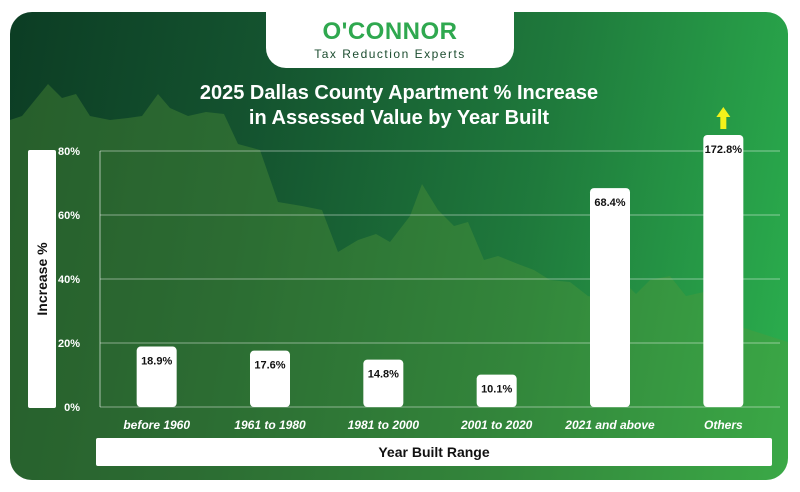 This screenshot has height=492, width=800. I want to click on x-tick-label: 1961 to 1980, so click(270, 425).